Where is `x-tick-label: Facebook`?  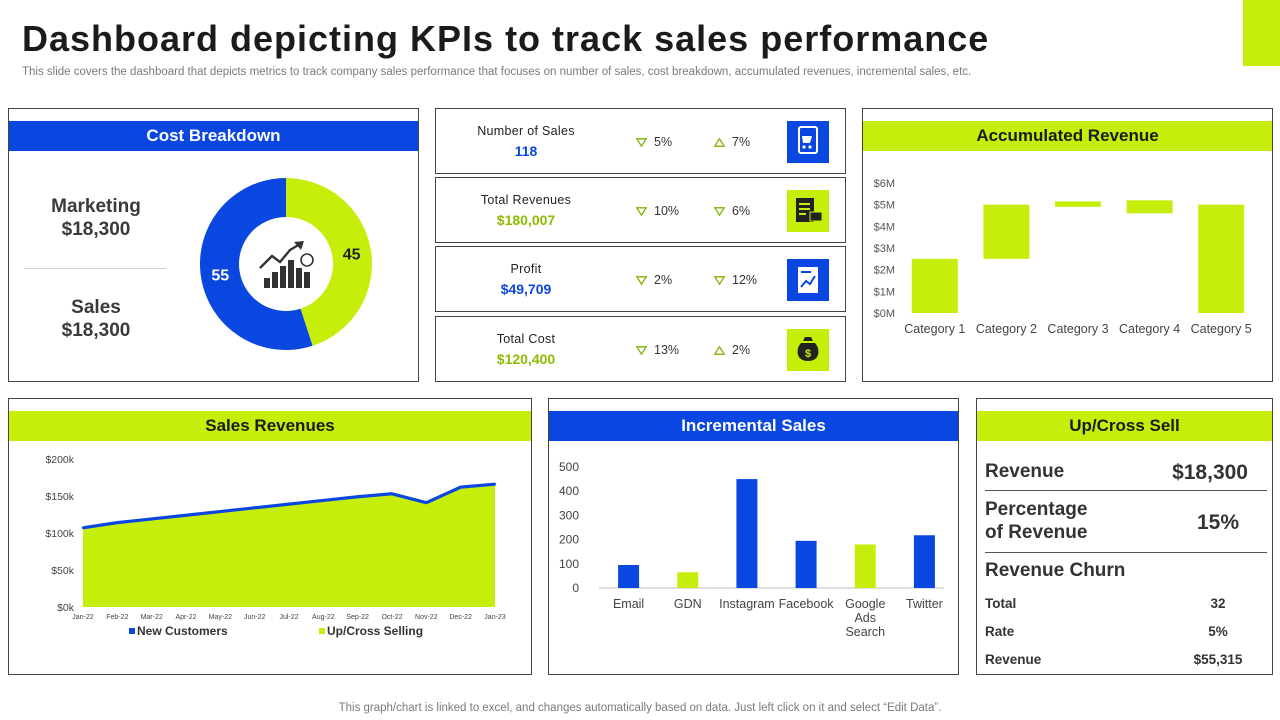 x-tick-label: Facebook is located at coordinates (807, 604).